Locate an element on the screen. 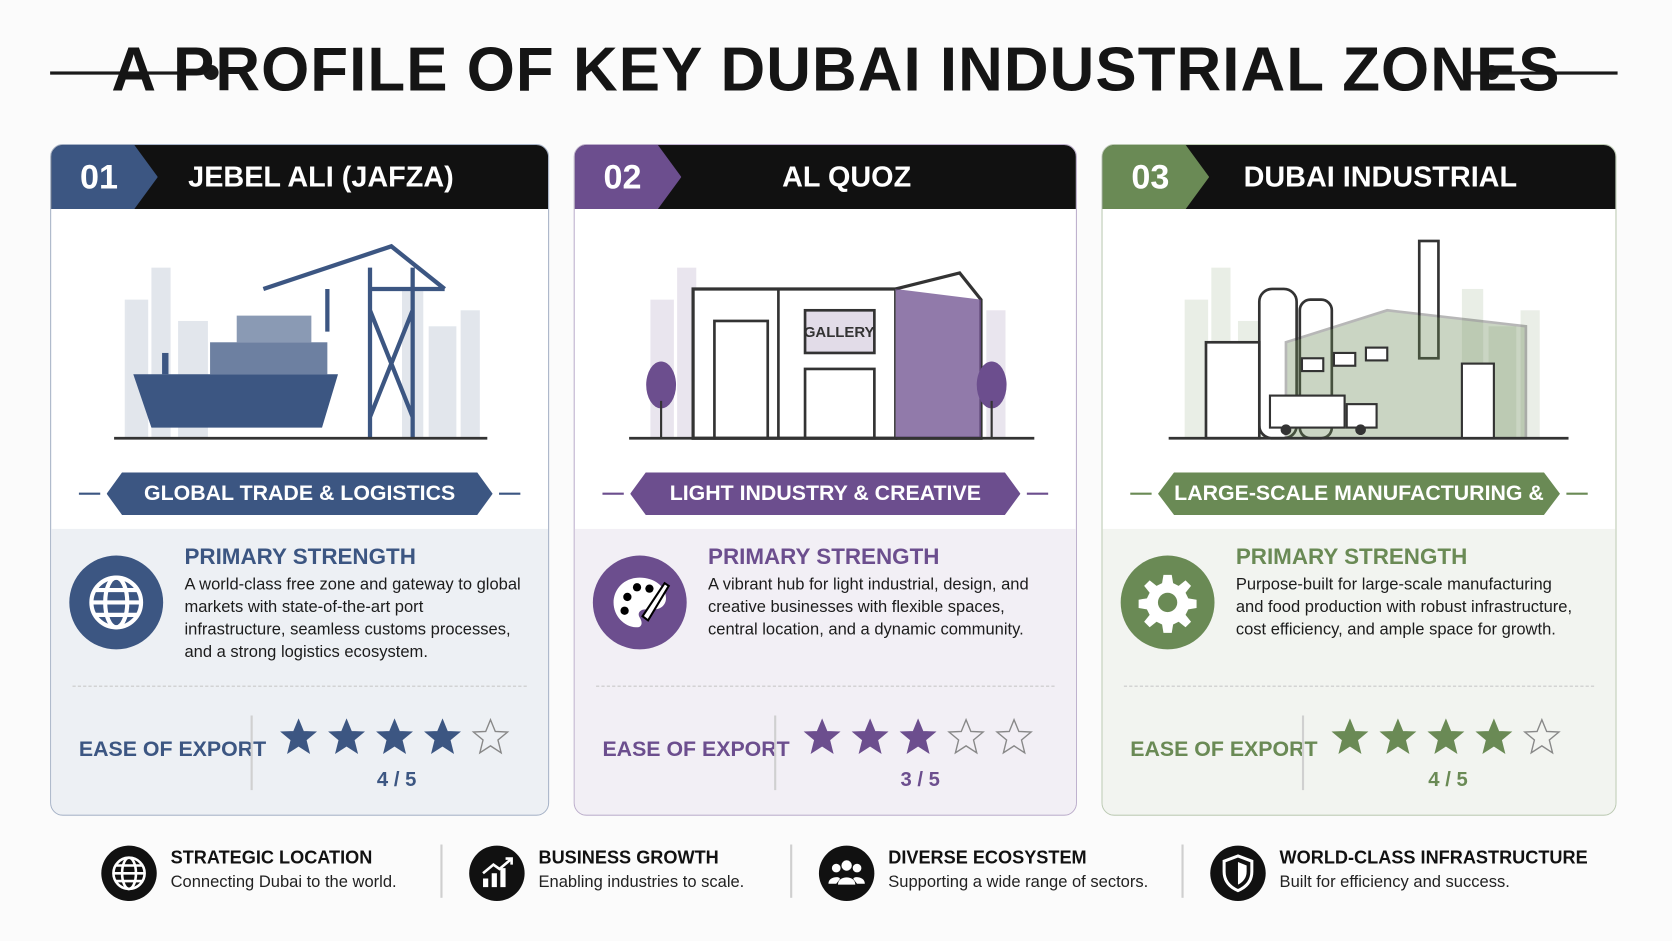 The width and height of the screenshot is (1672, 941). card-header: 02 AL QUOZ is located at coordinates (825, 177).